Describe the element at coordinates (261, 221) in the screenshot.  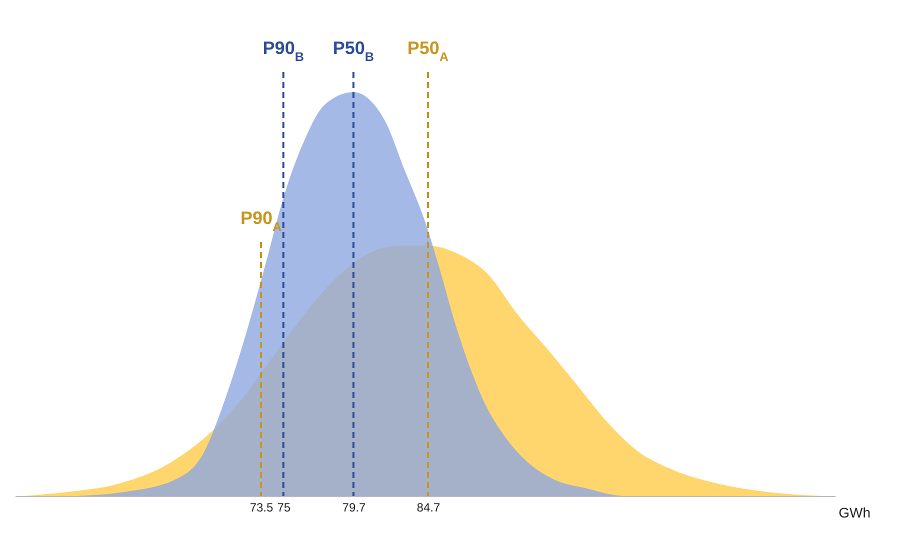
I see `ref-line-label: P90$_{A}$` at that location.